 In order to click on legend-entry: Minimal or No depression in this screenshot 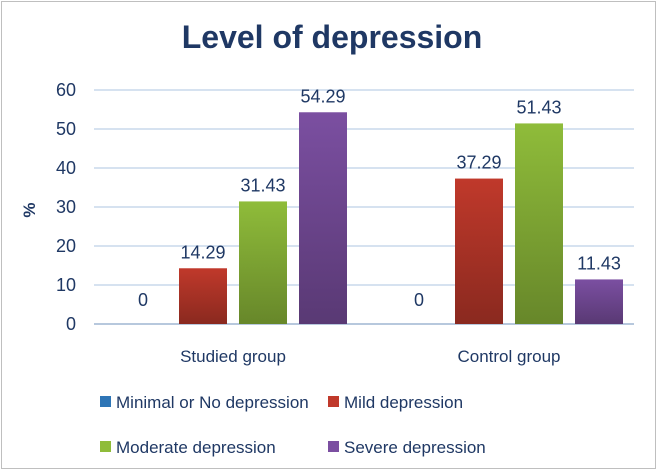, I will do `click(212, 402)`.